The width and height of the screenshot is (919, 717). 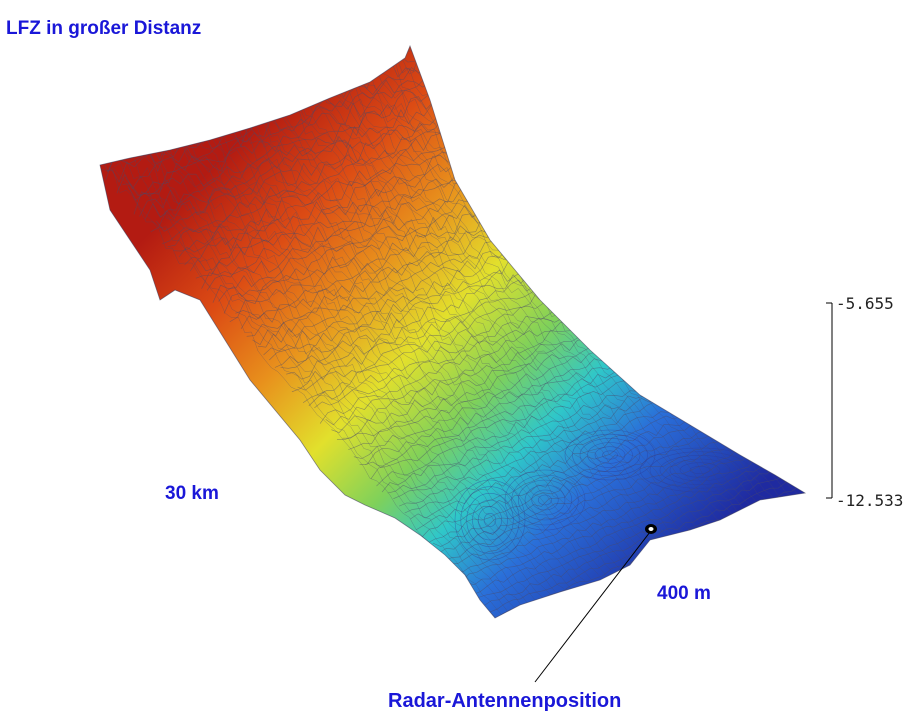 What do you see at coordinates (869, 500) in the screenshot?
I see `scale-min-label: -12.533` at bounding box center [869, 500].